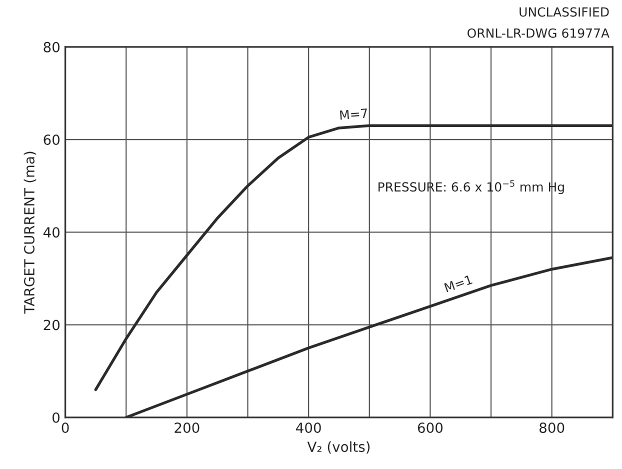 The image size is (622, 469). Describe the element at coordinates (52, 47) in the screenshot. I see `y-tick-label: 80` at that location.